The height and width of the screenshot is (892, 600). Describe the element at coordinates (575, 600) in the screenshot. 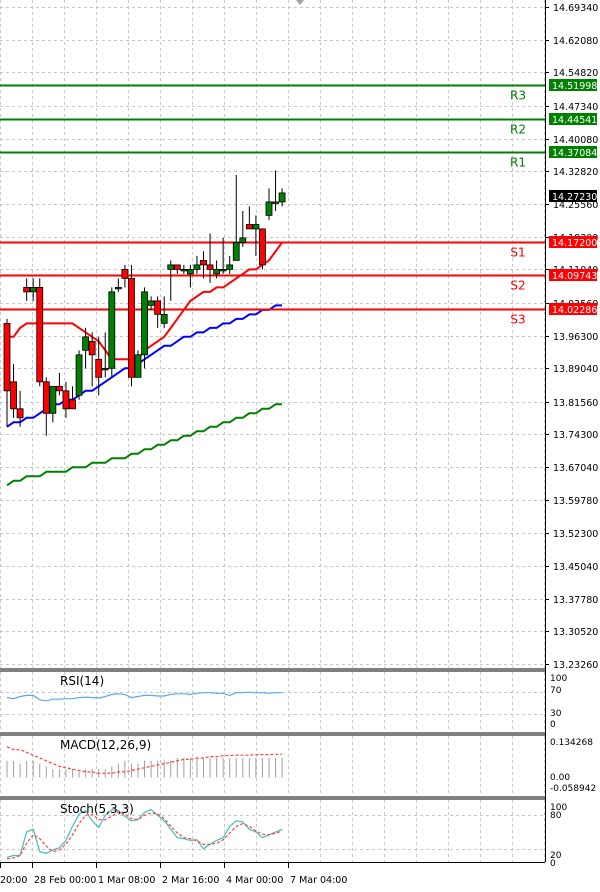

I see `price-tick-label: 13.37780` at that location.